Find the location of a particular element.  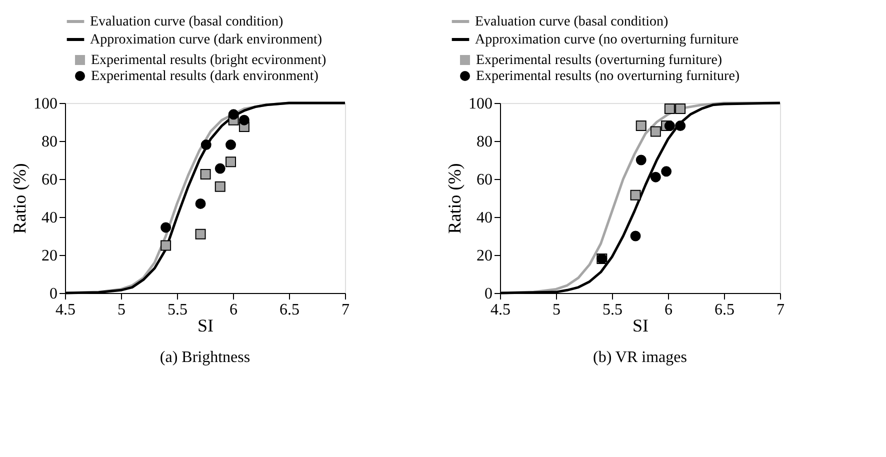

legend-label: Approximation curve (no overturning furniture is located at coordinates (607, 40).